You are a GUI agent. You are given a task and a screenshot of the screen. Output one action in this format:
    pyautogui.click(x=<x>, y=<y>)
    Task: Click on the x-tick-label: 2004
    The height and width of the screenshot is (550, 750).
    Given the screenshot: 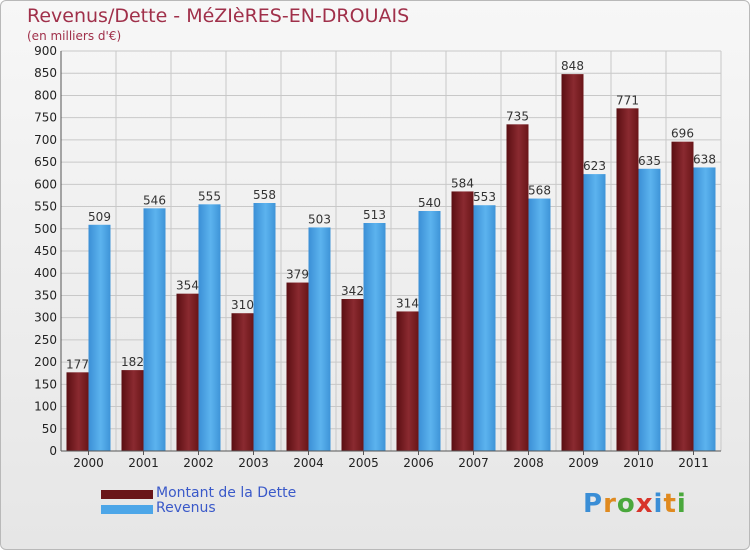 What is the action you would take?
    pyautogui.click(x=308, y=463)
    